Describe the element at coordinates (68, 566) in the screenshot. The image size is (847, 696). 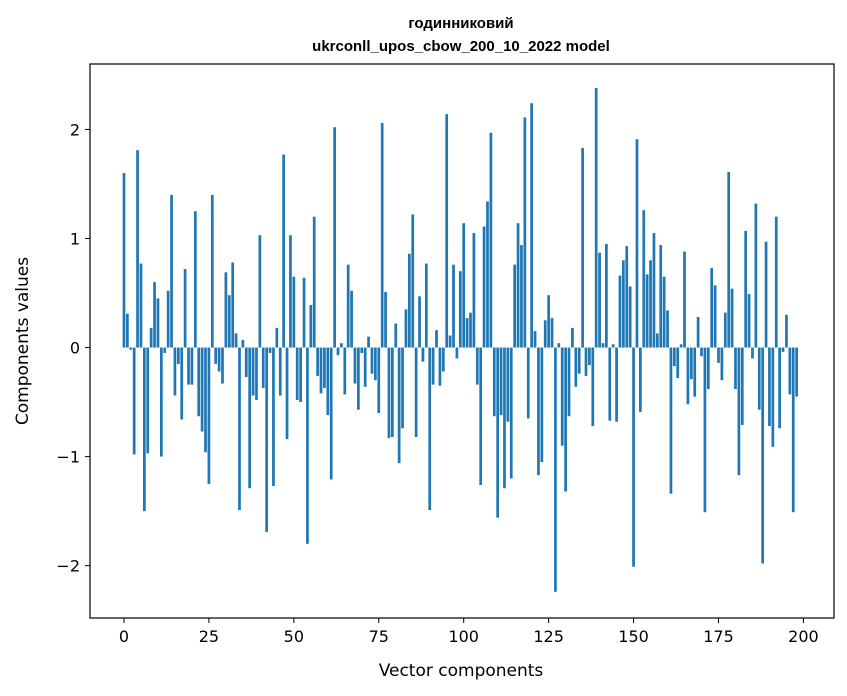
I see `y-tick-label--2: −2` at that location.